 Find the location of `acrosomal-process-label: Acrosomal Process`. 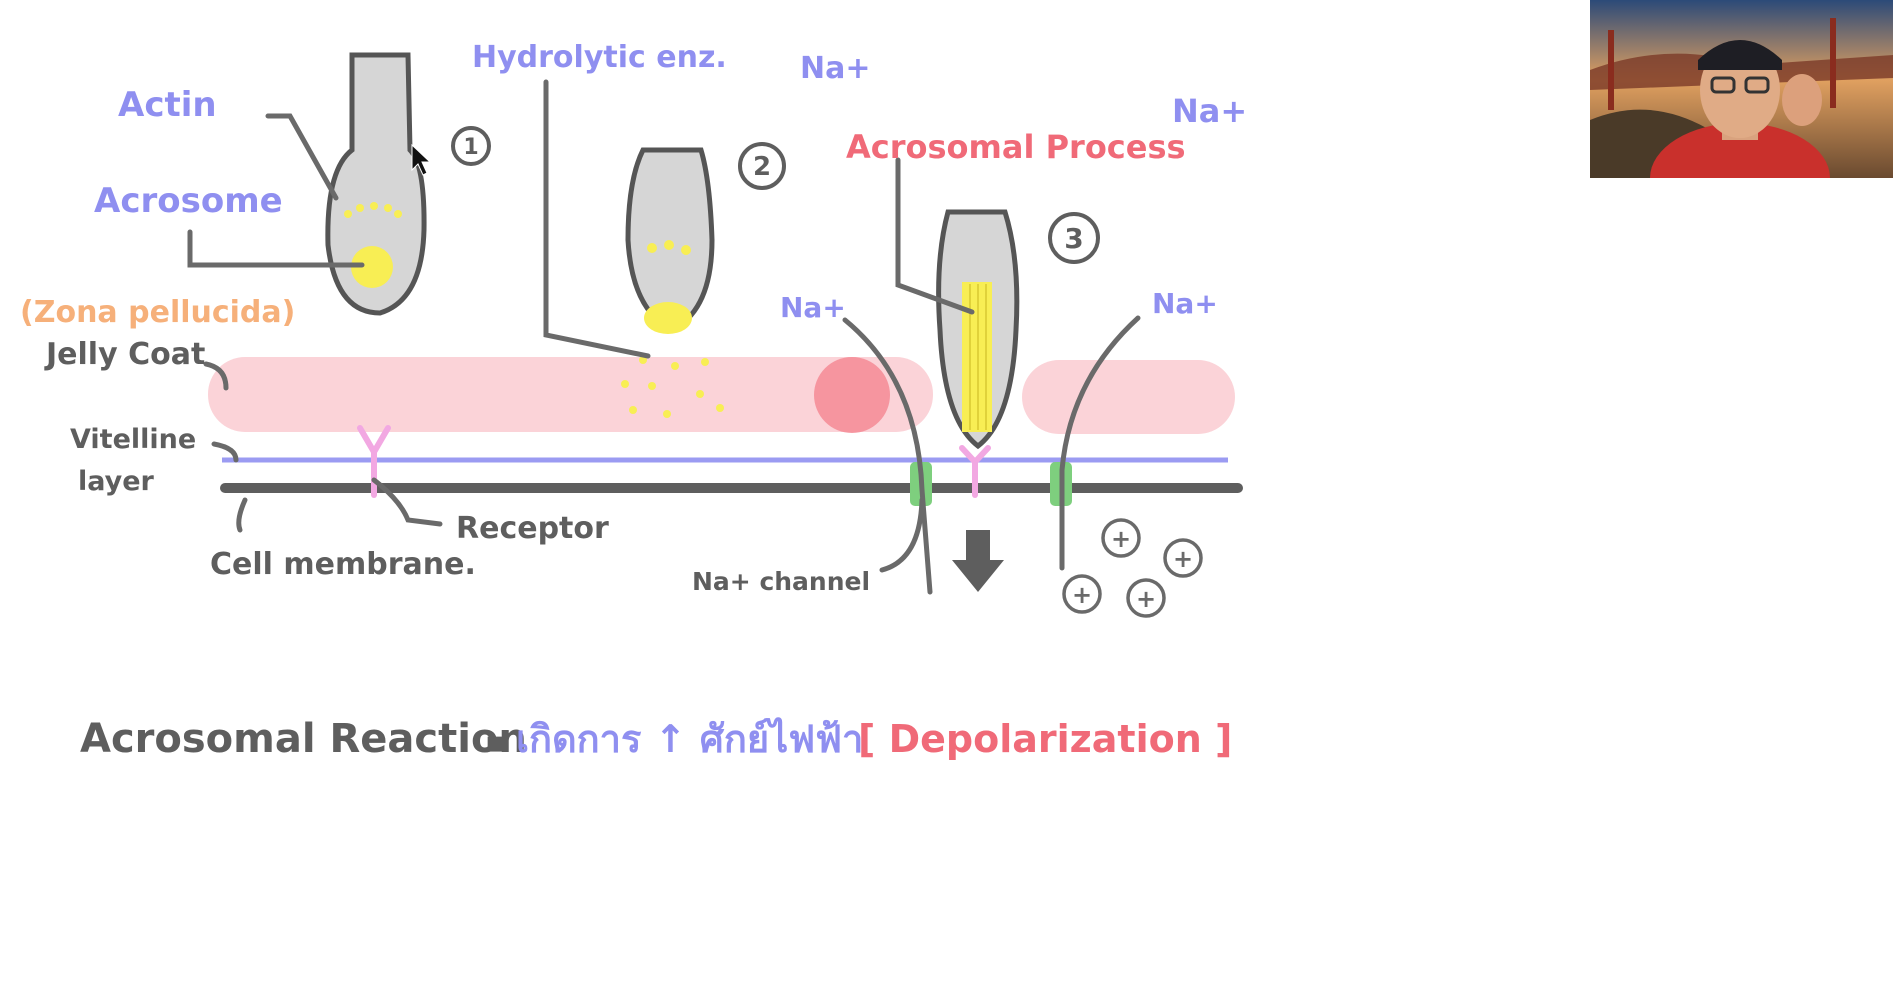

acrosomal-process-label: Acrosomal Process is located at coordinates (1016, 147).